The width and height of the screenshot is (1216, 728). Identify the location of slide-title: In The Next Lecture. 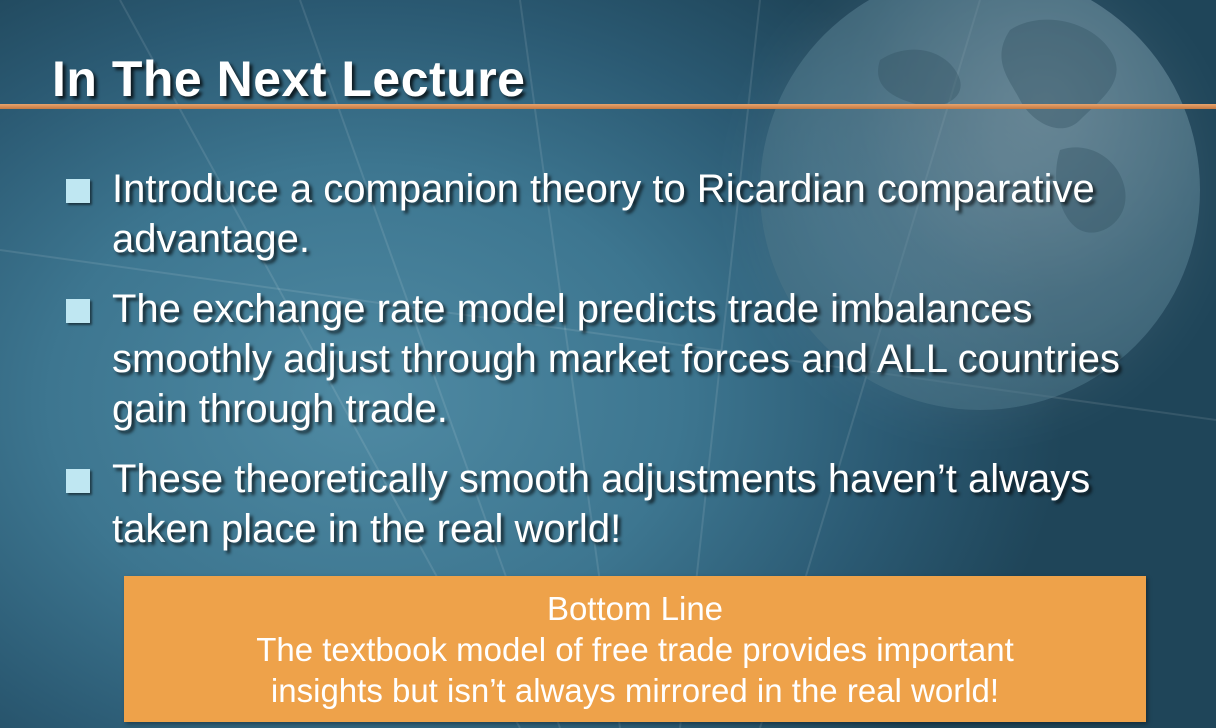
(289, 79).